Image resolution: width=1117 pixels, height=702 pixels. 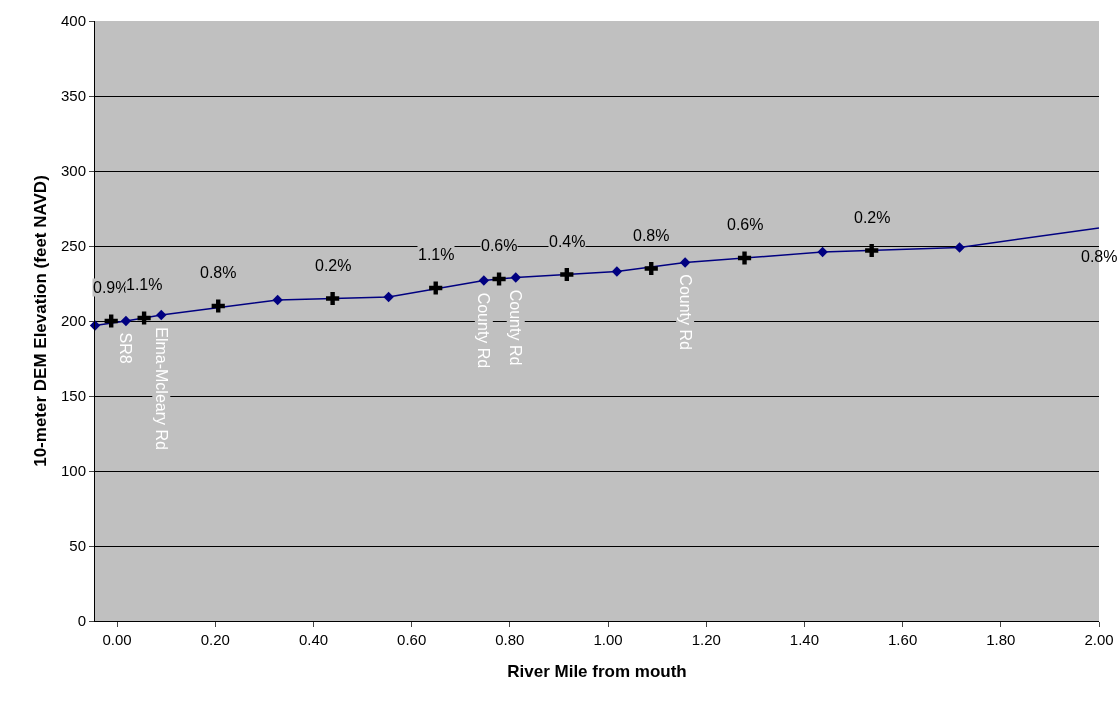 What do you see at coordinates (73, 396) in the screenshot?
I see `y-tick-label: 150` at bounding box center [73, 396].